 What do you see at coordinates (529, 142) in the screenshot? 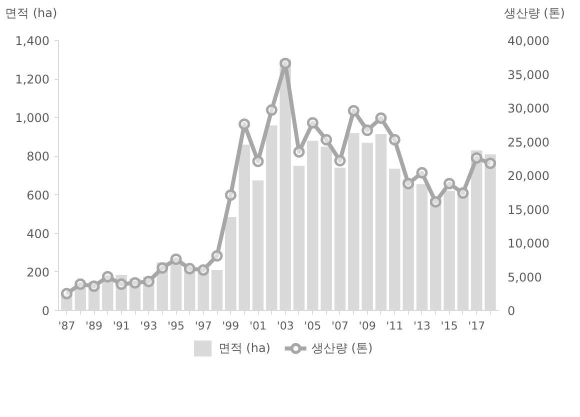
I see `y2-tick-label: 25,000` at bounding box center [529, 142].